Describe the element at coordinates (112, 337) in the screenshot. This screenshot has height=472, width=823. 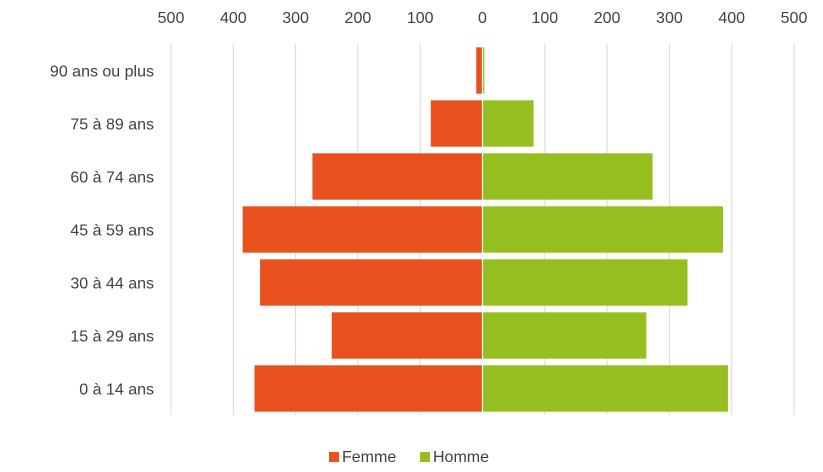
I see `category-label: 15 à 29 ans` at that location.